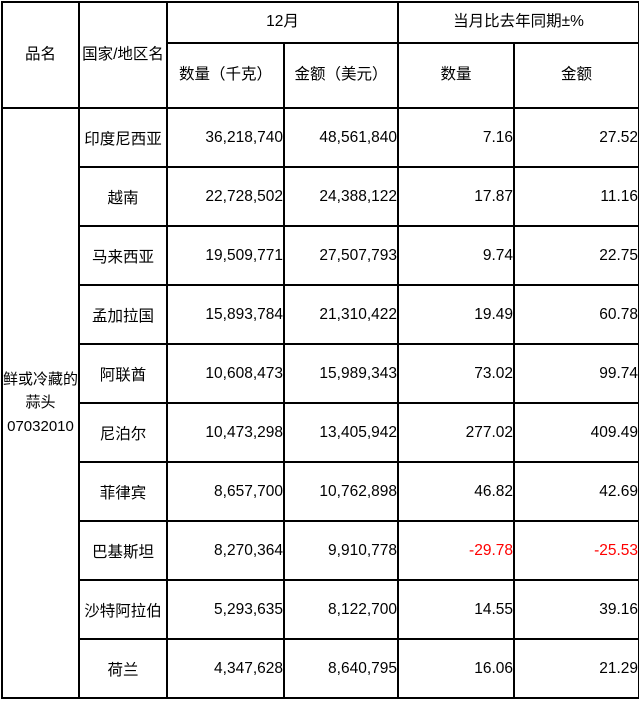 Image resolution: width=639 pixels, height=701 pixels. What do you see at coordinates (575, 137) in the screenshot?
I see `amount-pct-cell: 27.52` at bounding box center [575, 137].